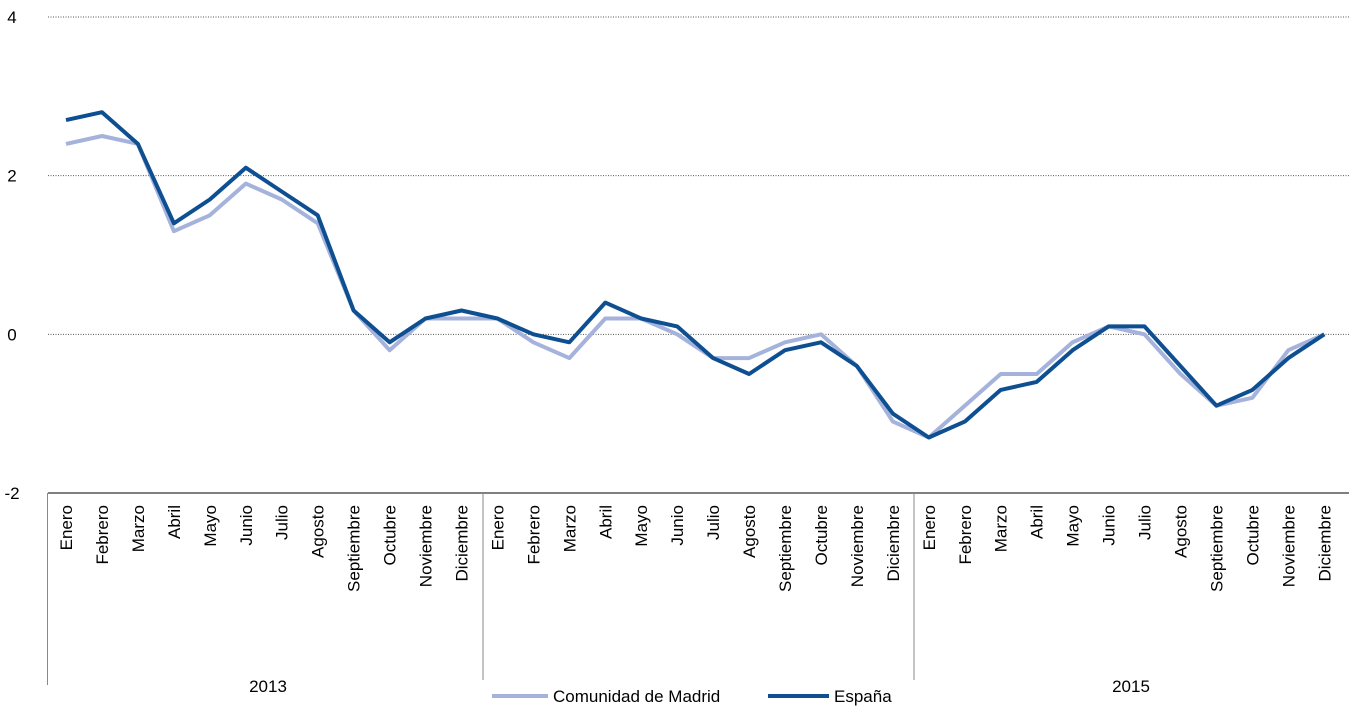 The height and width of the screenshot is (710, 1349). I want to click on y-tick-label: 4, so click(11, 17).